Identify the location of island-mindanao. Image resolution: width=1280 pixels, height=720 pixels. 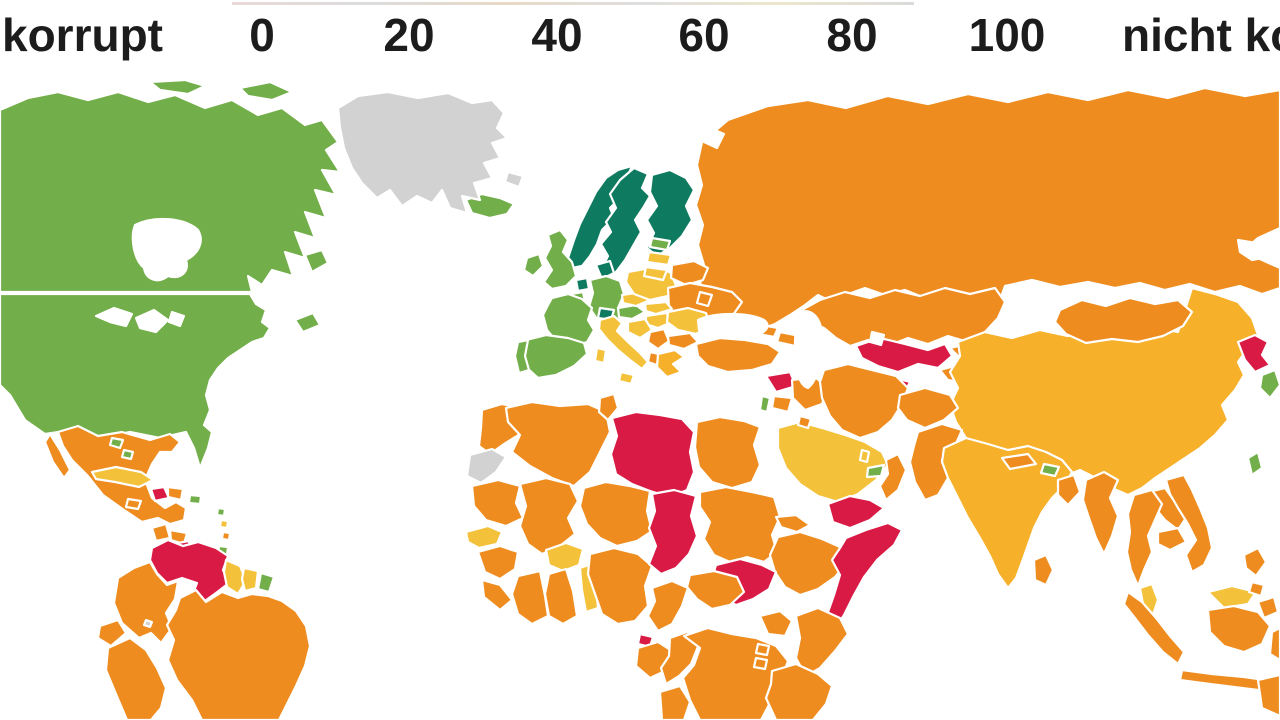
(1268, 607).